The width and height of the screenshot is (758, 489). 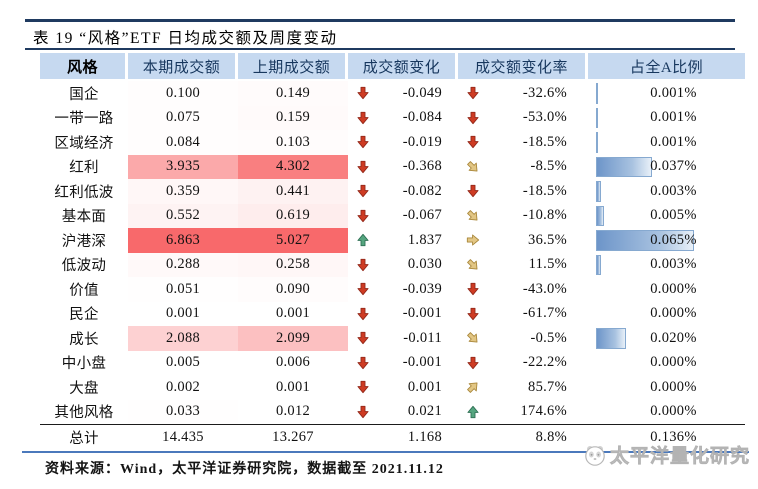 What do you see at coordinates (523, 412) in the screenshot?
I see `rate-cell: 174.6%` at bounding box center [523, 412].